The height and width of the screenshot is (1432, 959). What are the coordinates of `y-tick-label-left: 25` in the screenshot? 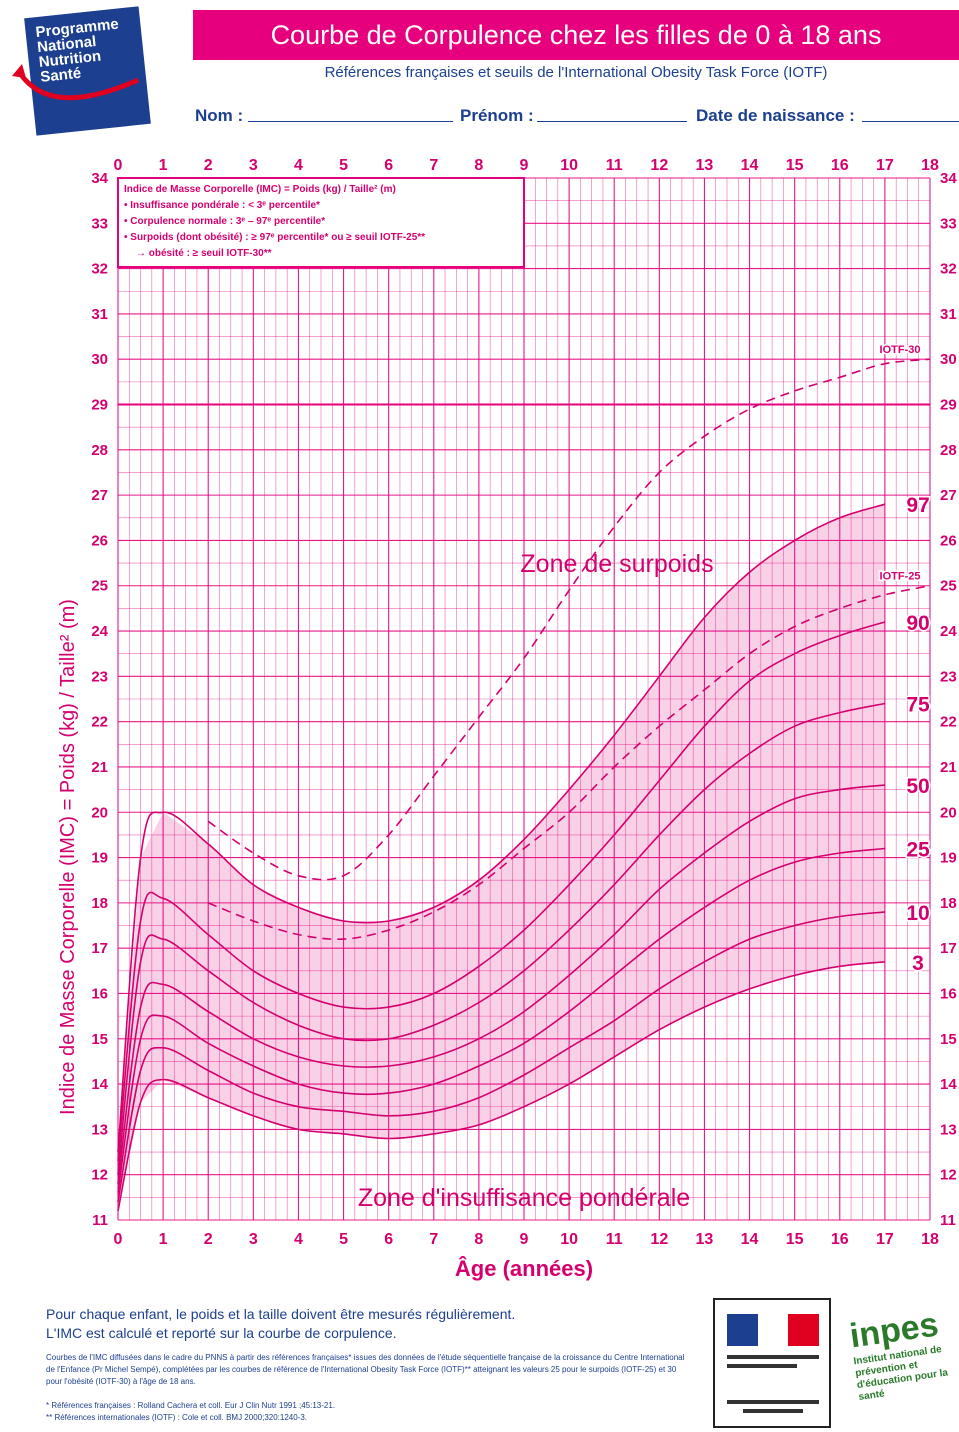 It's located at (99, 586).